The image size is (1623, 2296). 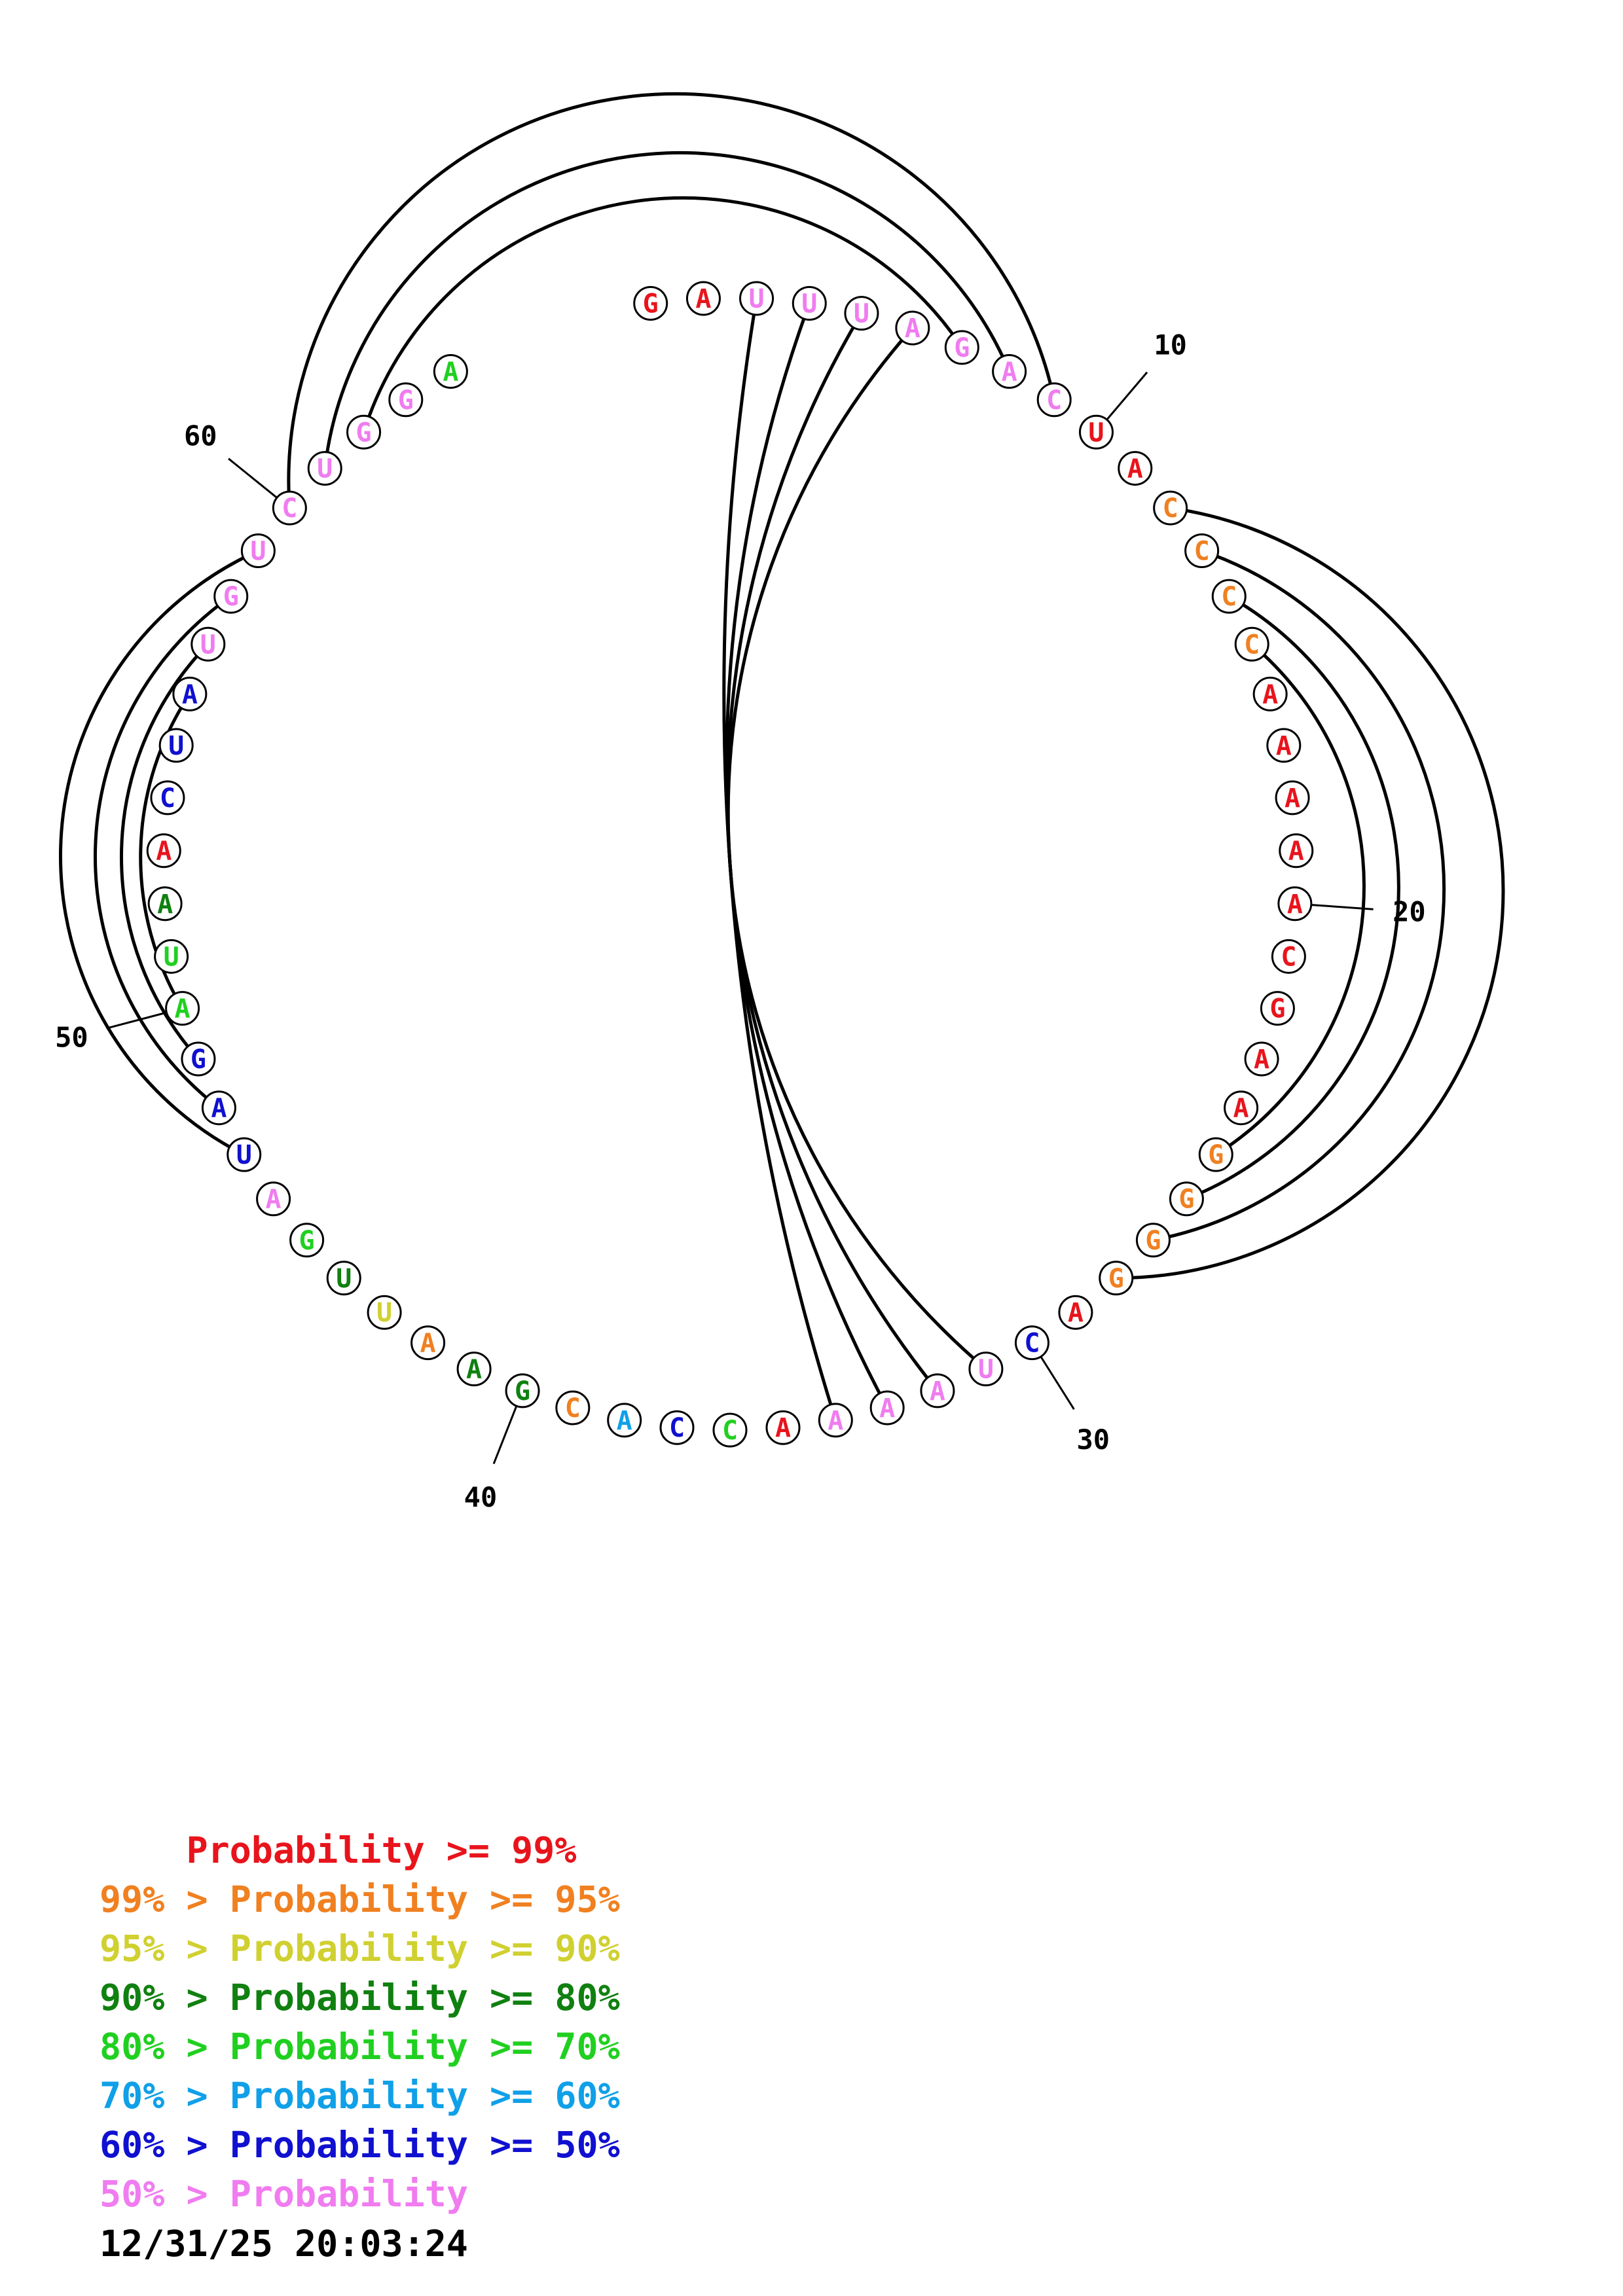 I want to click on legend-entry: 60% > Probability >= 50%, so click(x=360, y=2145).